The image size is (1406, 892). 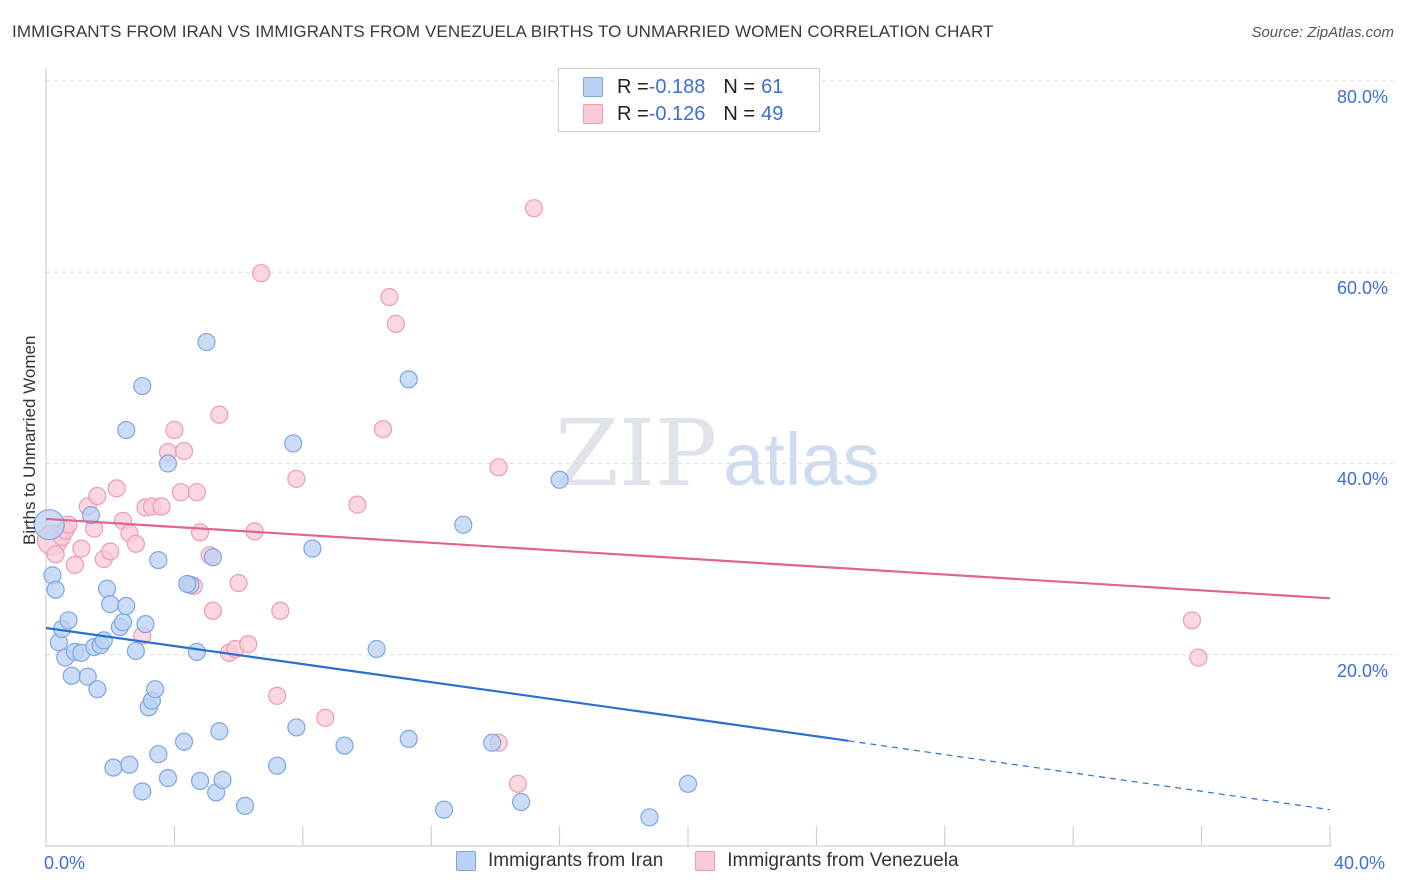 I want to click on series-legend-swatch-venezuela, so click(x=705, y=861).